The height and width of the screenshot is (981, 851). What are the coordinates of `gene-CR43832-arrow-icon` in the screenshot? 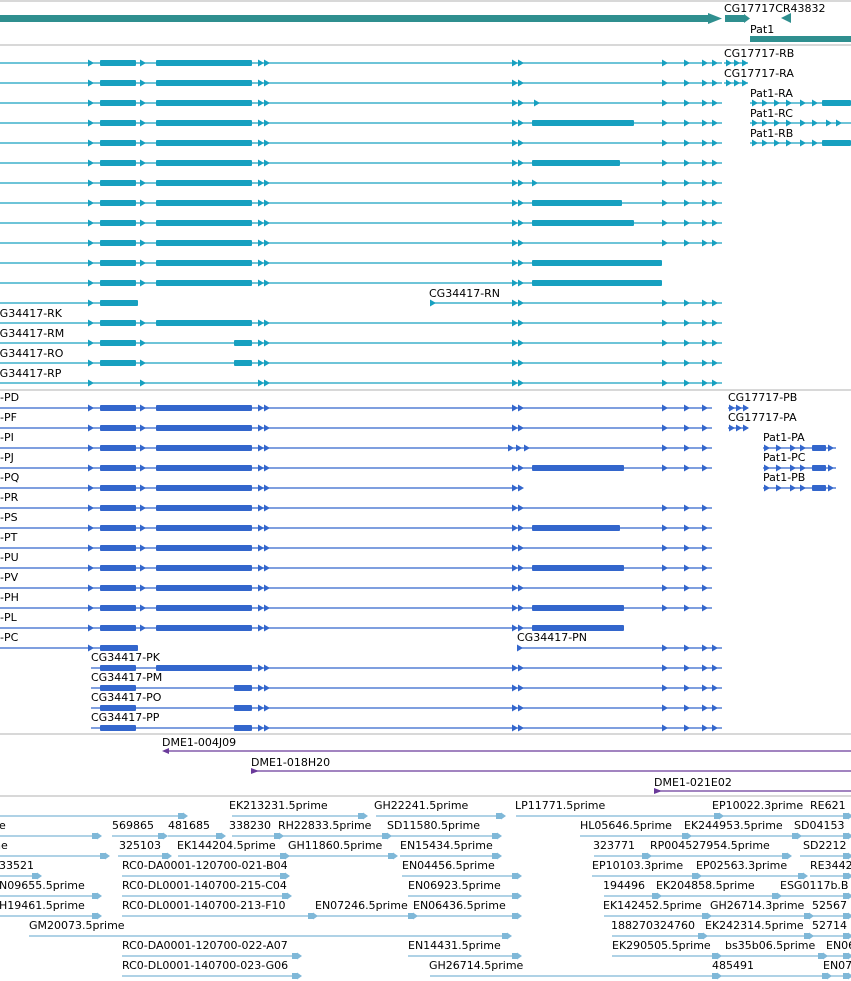 It's located at (786, 18).